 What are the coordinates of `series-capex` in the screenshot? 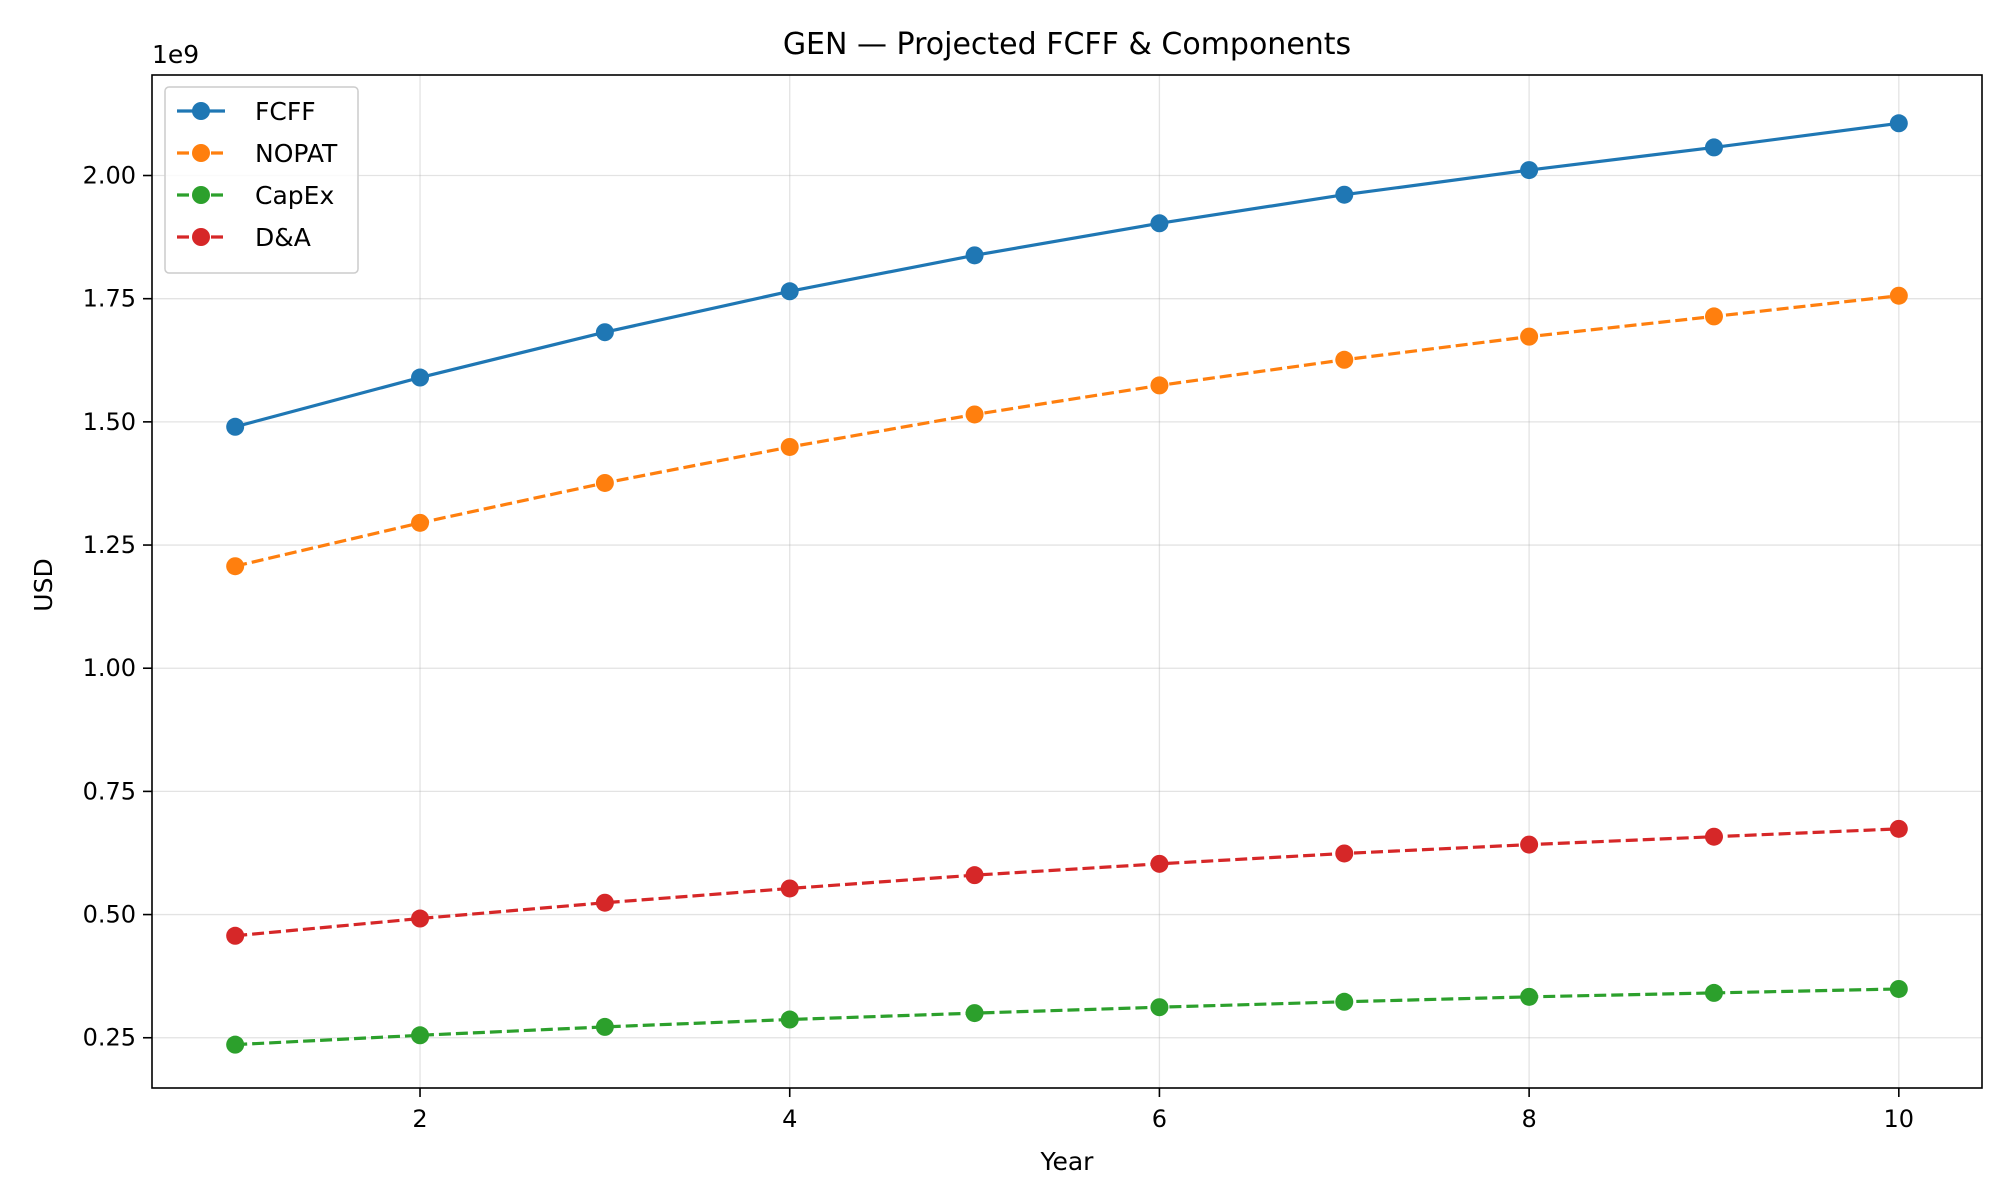 It's located at (1067, 1016).